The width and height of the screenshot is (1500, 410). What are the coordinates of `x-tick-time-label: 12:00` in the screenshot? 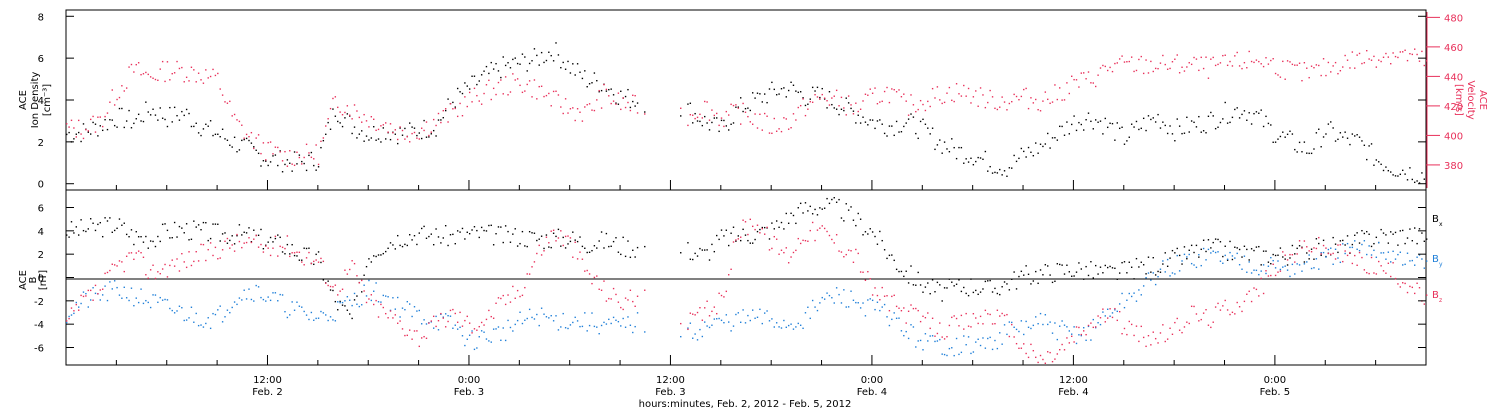 It's located at (267, 380).